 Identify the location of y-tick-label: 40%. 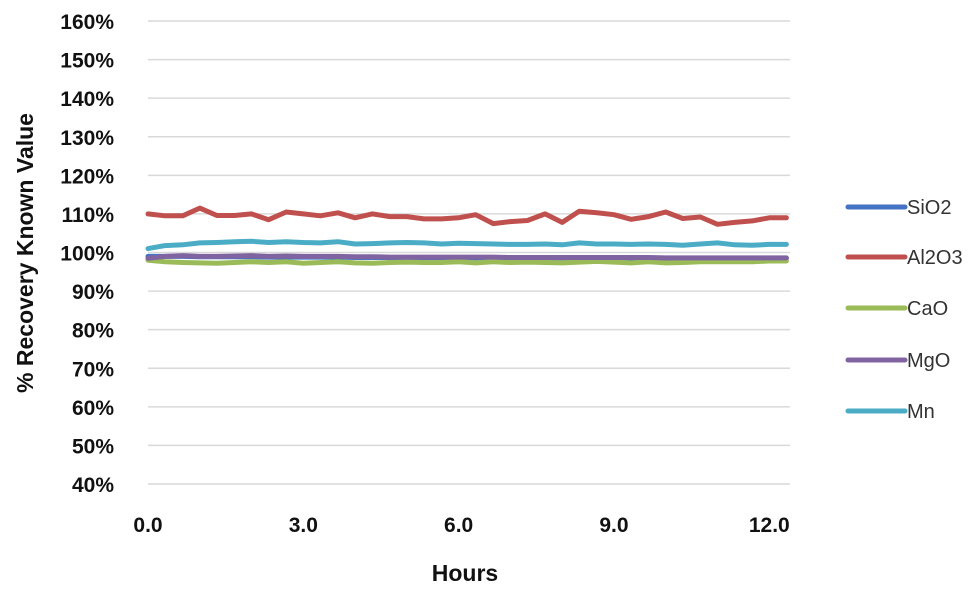
(93, 485).